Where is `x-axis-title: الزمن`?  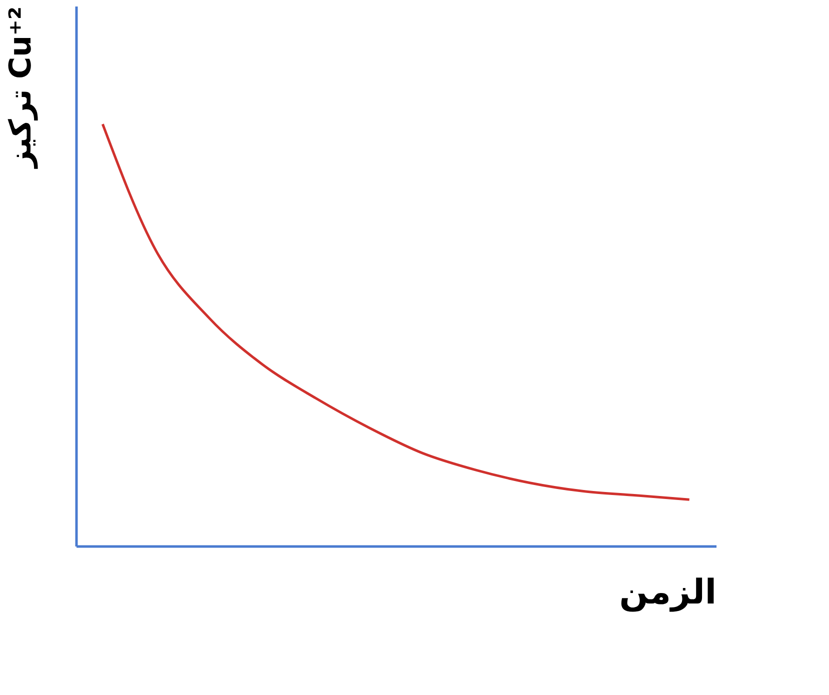 x-axis-title: الزمن is located at coordinates (667, 592).